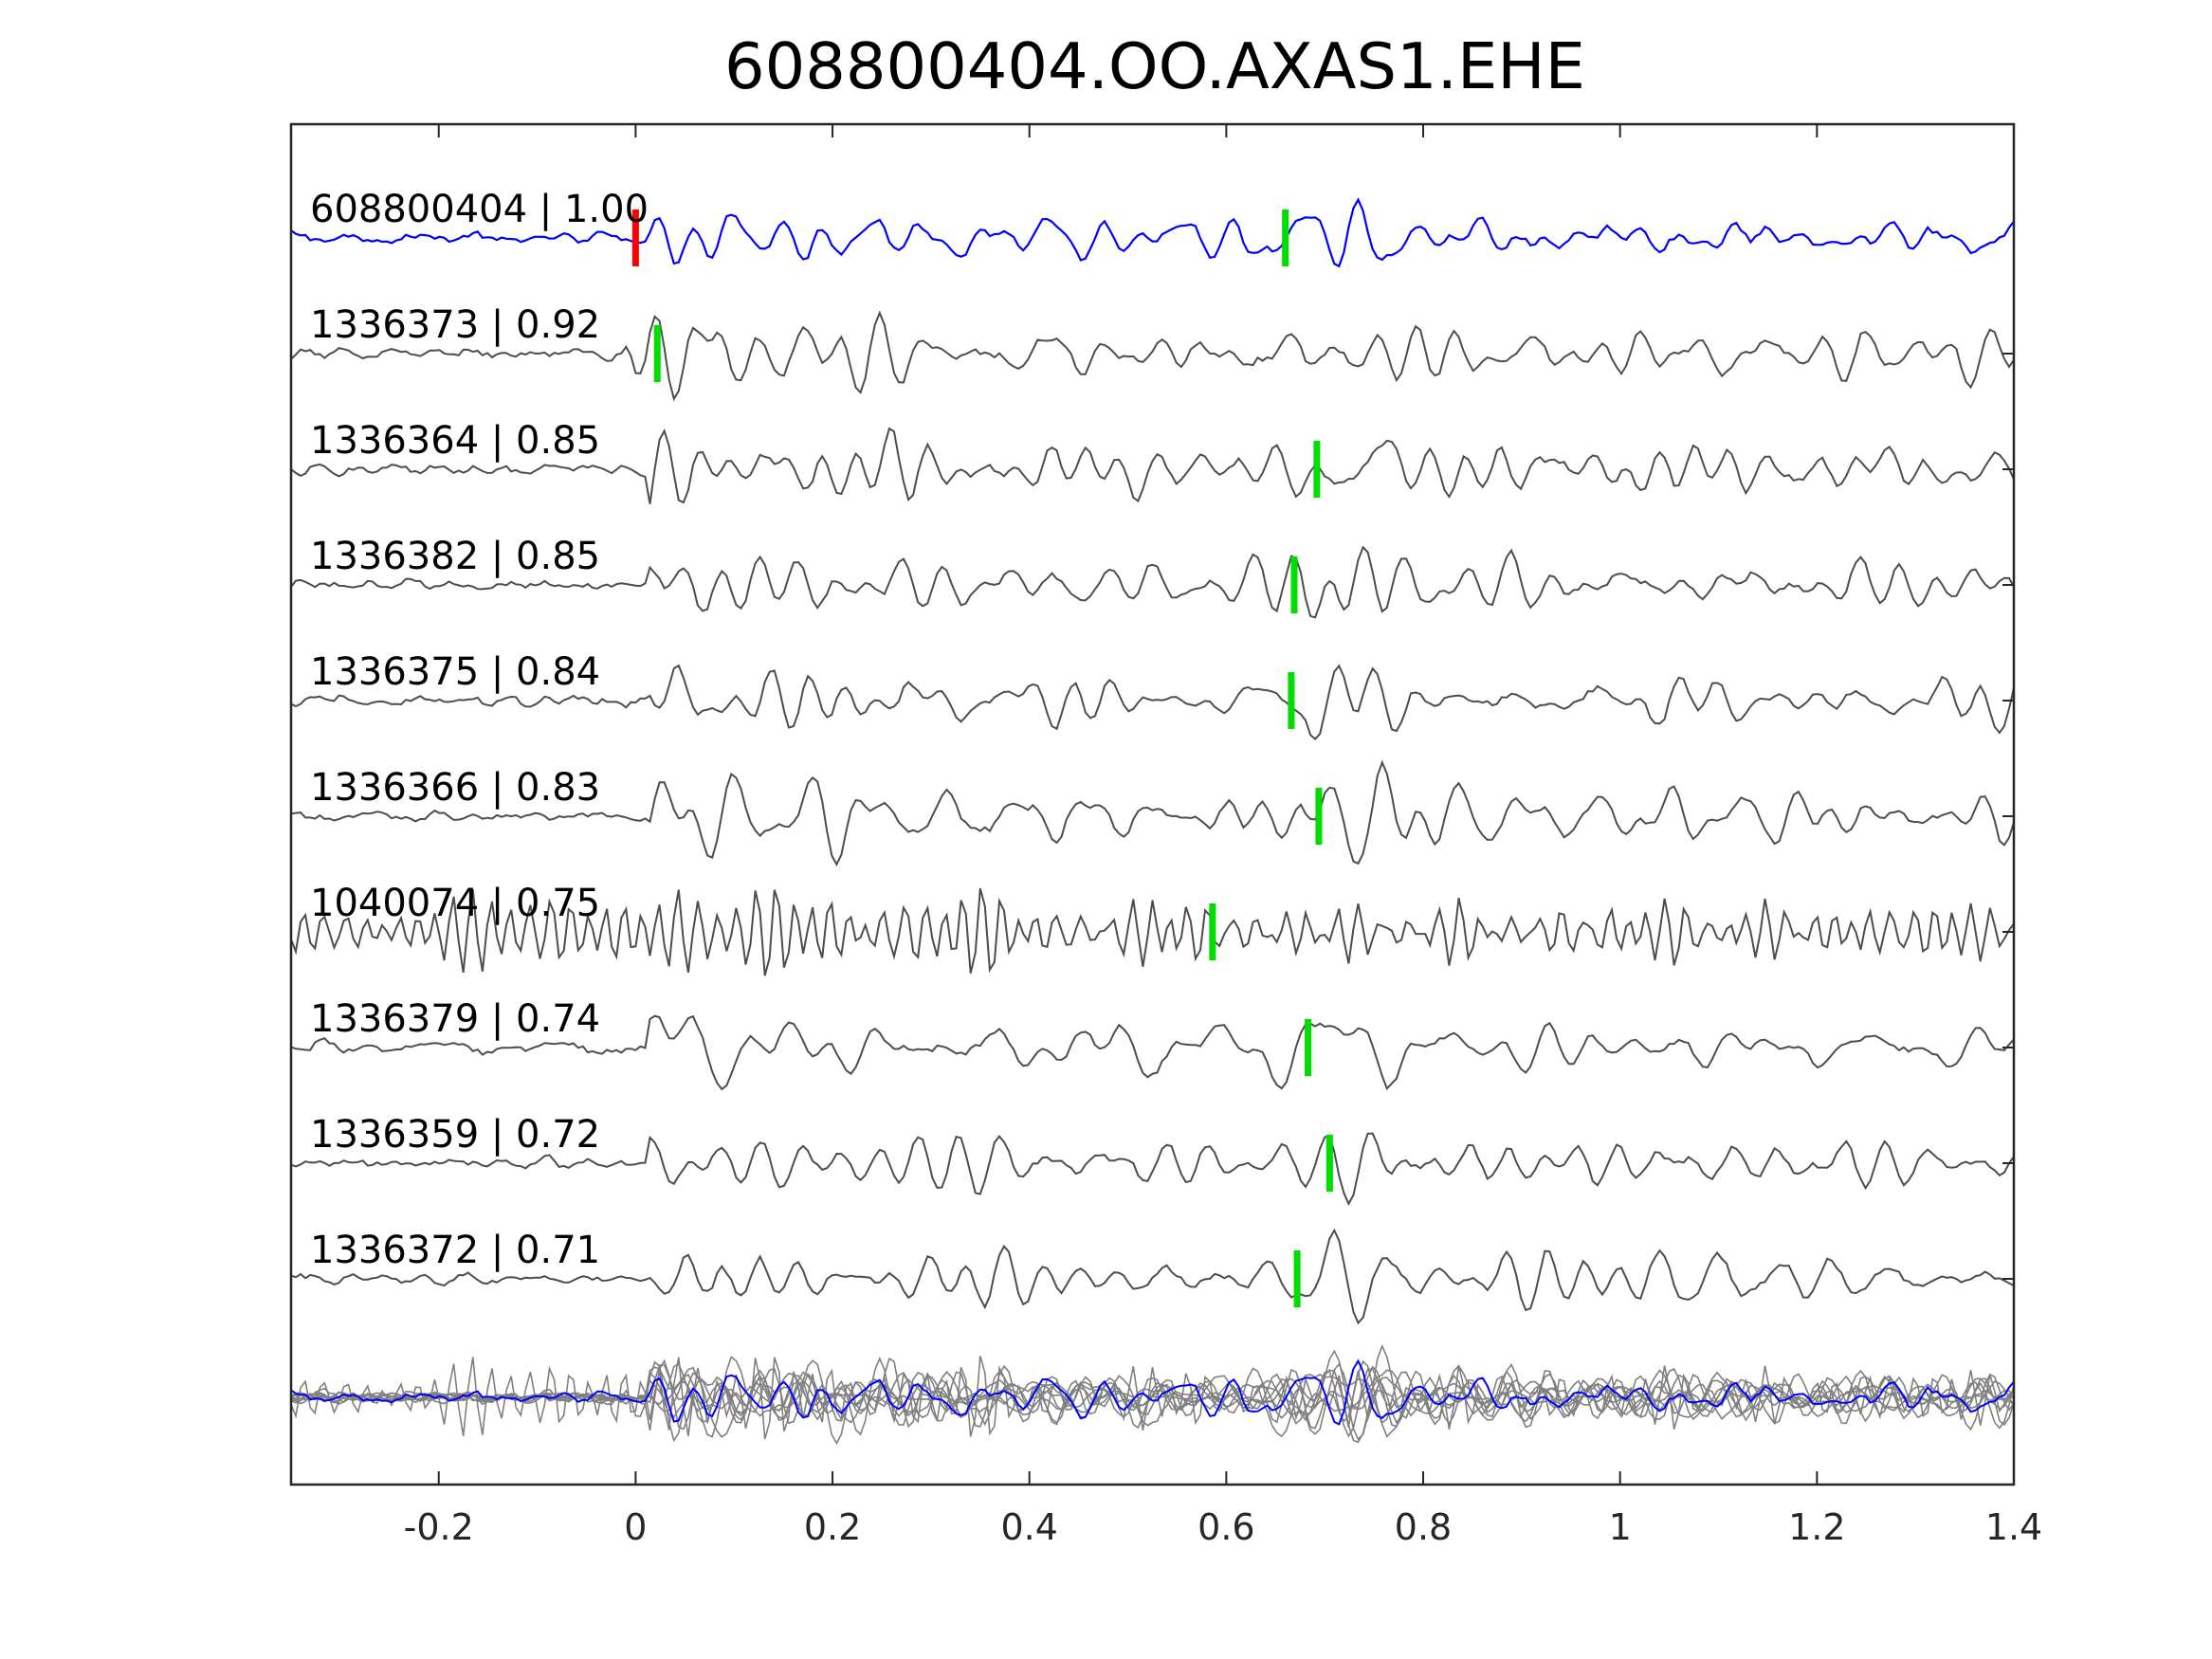 This screenshot has height=1659, width=2212. Describe the element at coordinates (1816, 1527) in the screenshot. I see `x-tick-label: 1.2` at that location.